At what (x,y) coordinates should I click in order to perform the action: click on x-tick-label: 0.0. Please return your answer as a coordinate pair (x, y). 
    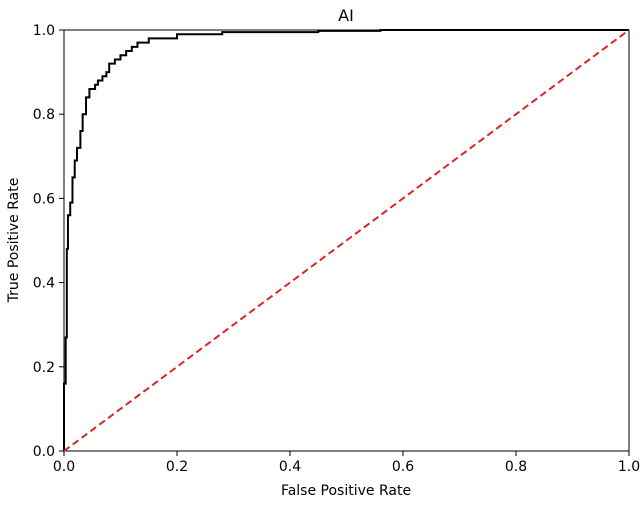
    Looking at the image, I should click on (64, 467).